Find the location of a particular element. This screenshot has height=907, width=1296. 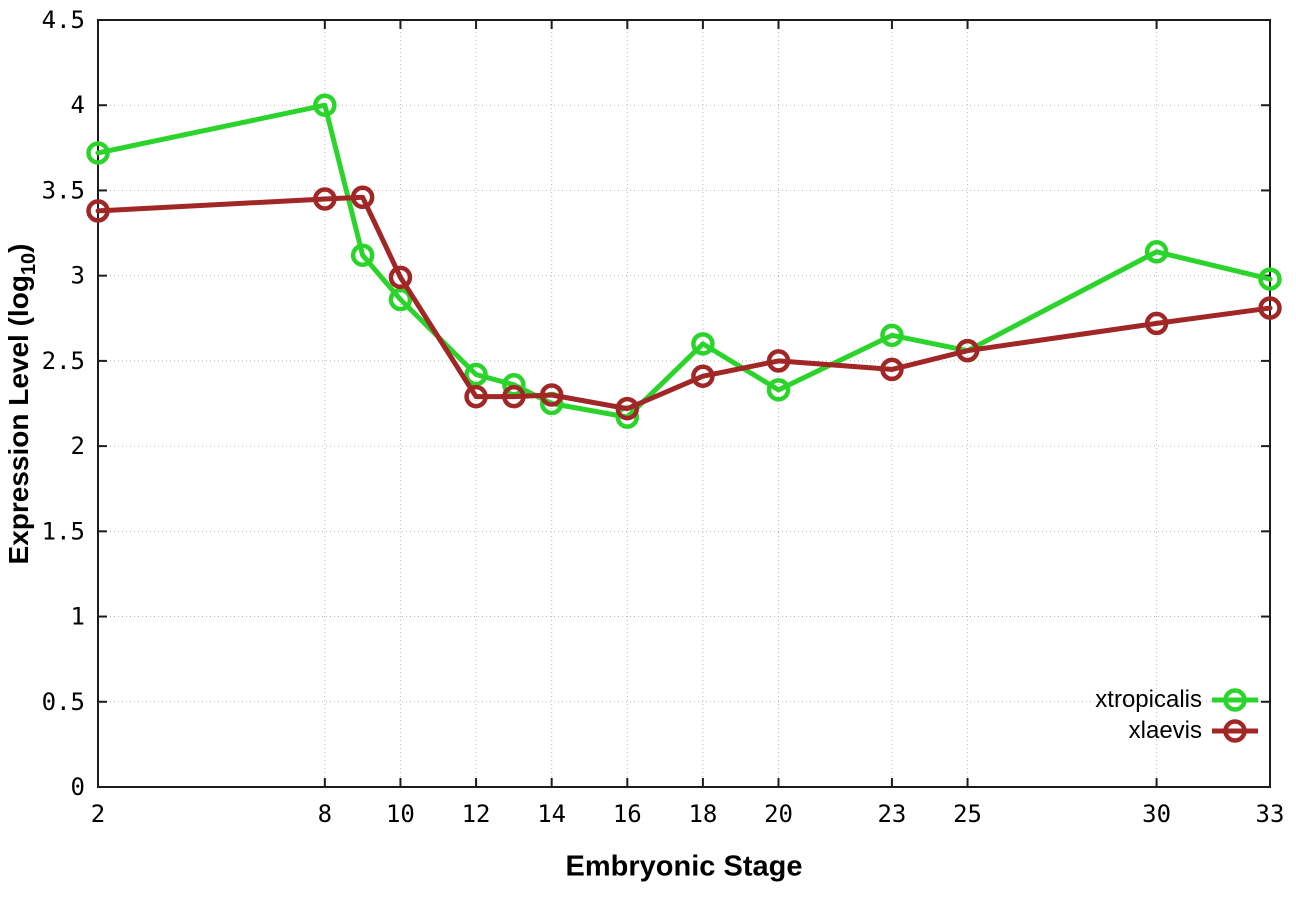

y-axis-label: Expression Level (log10) is located at coordinates (22, 404).